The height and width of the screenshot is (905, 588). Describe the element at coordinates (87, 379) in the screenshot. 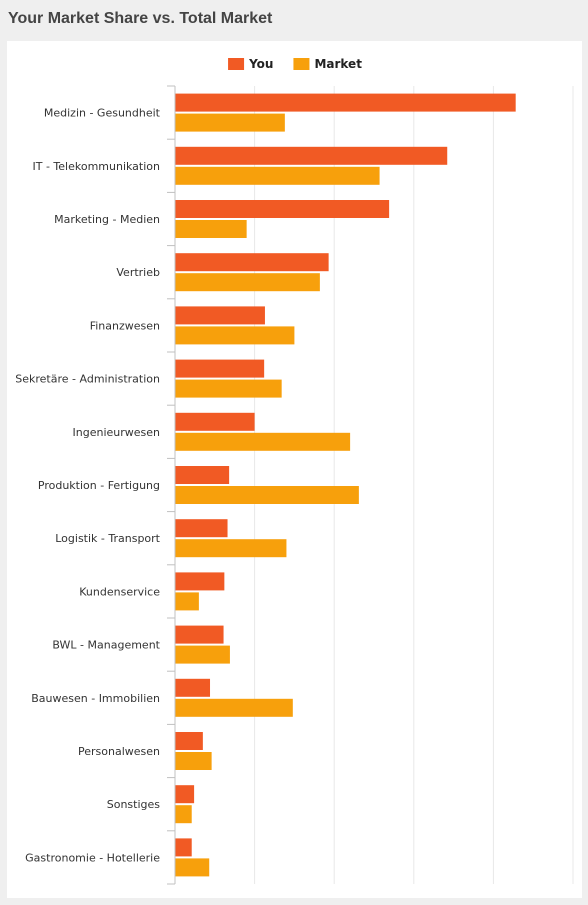

I see `category-label: Sekretäre - Administration` at that location.